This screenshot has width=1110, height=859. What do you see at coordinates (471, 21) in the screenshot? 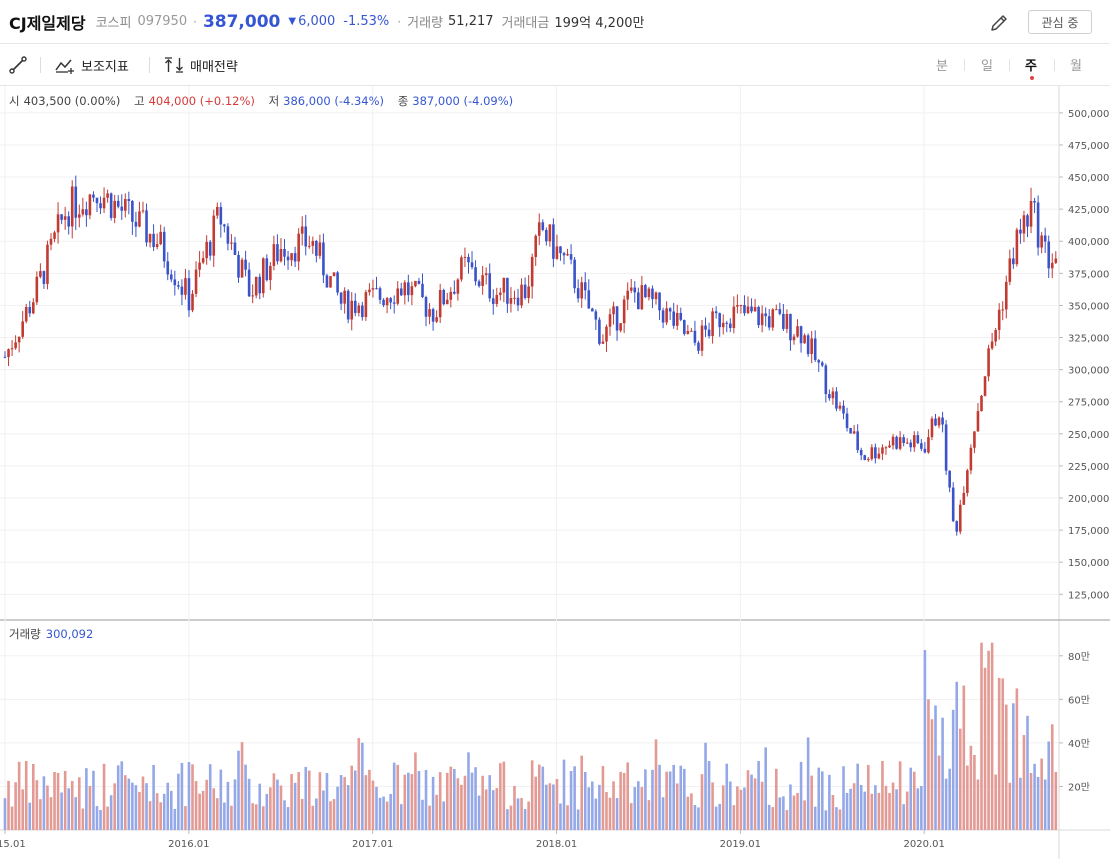
I see `volume-value: 51,217` at bounding box center [471, 21].